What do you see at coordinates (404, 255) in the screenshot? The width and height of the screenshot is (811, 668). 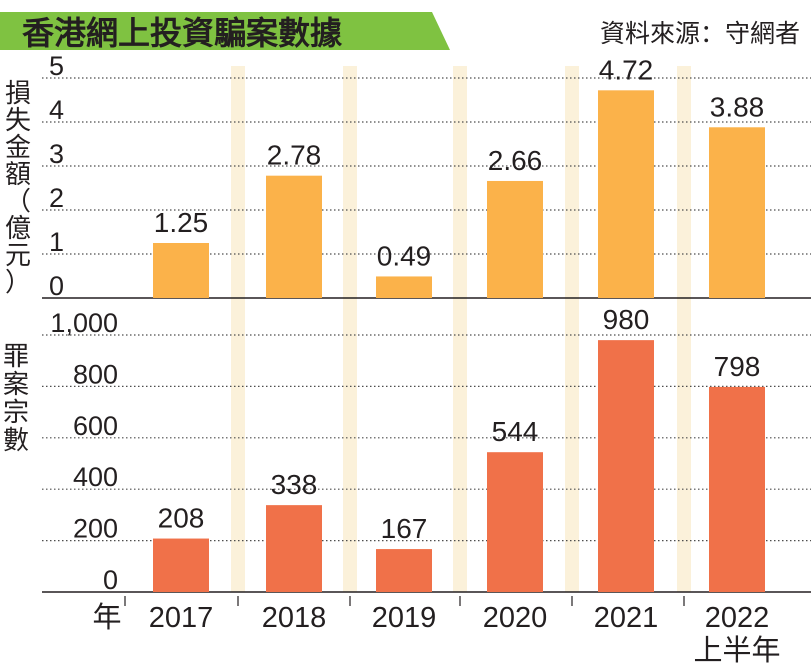 I see `data-label: 0.49` at bounding box center [404, 255].